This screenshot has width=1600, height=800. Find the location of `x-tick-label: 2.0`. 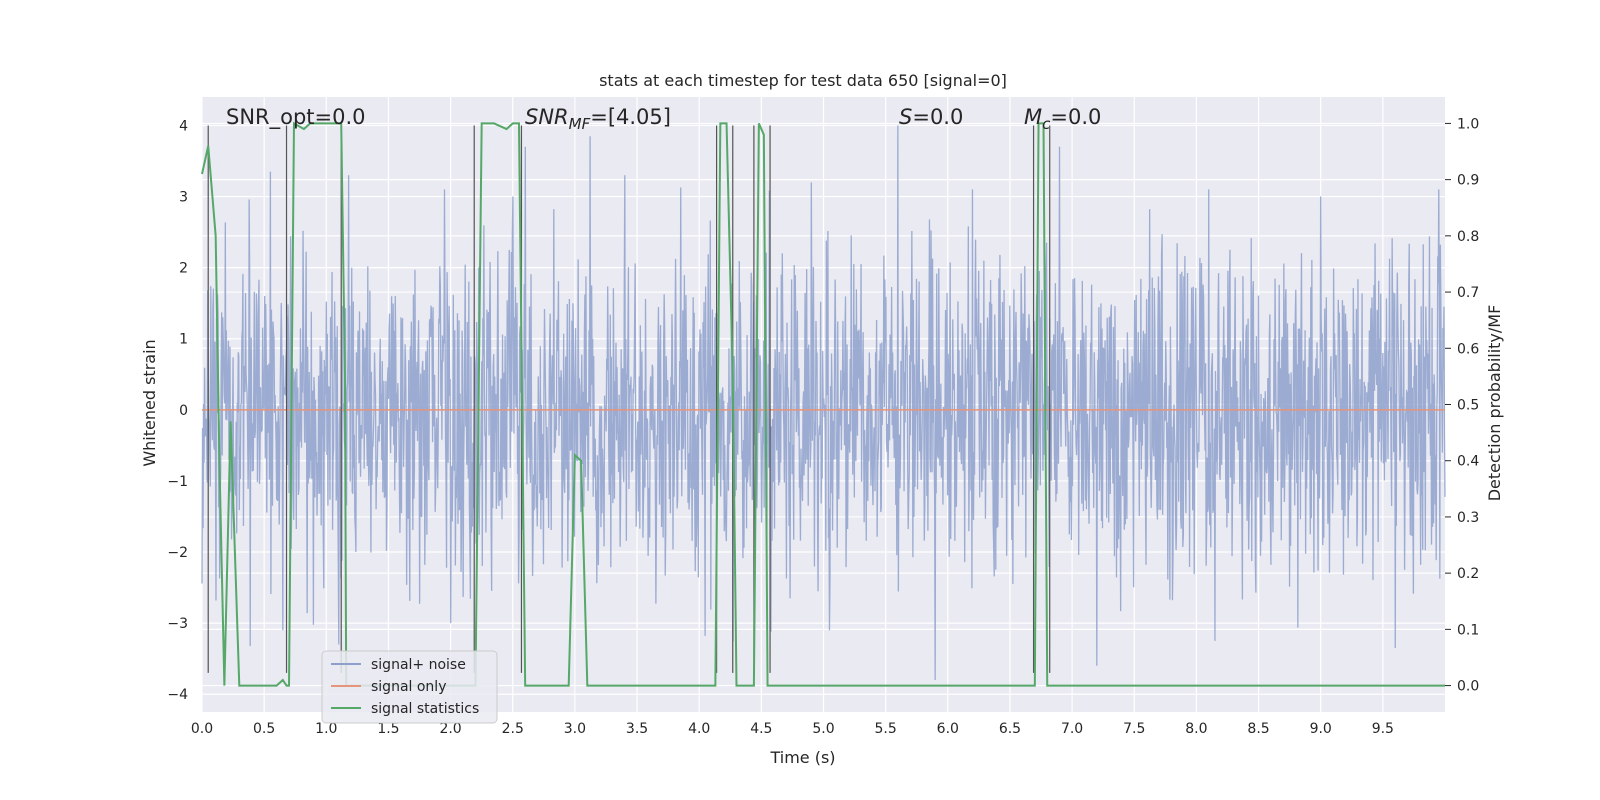

x-tick-label: 2.0 is located at coordinates (450, 729).